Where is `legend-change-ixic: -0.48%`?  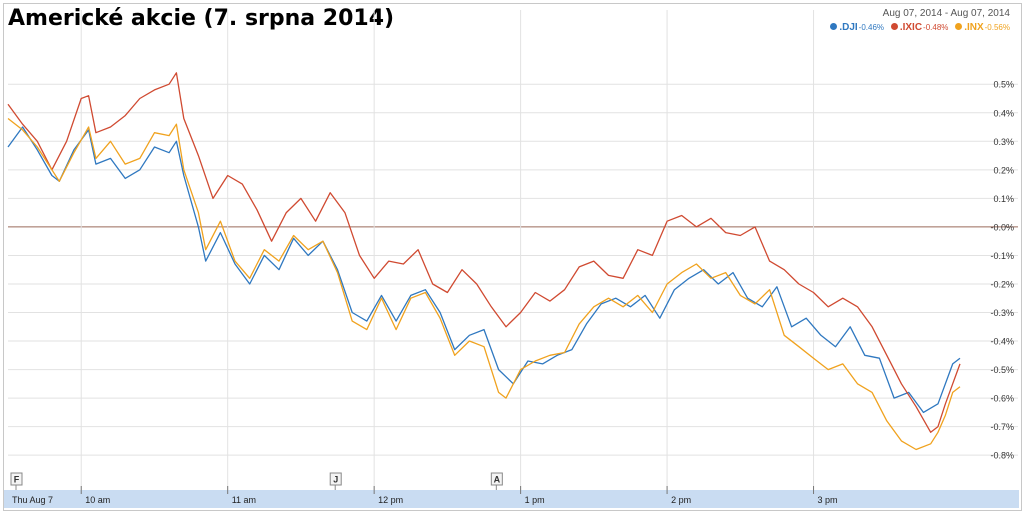 legend-change-ixic: -0.48% is located at coordinates (936, 27).